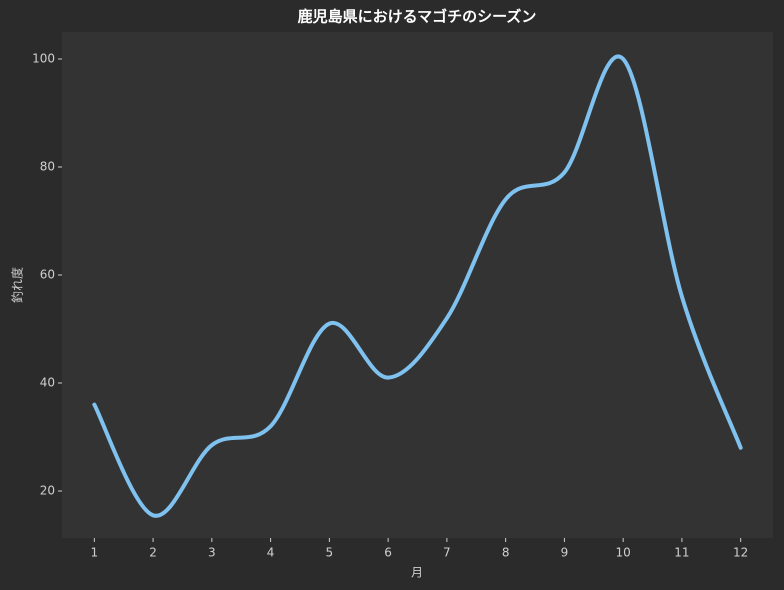 The width and height of the screenshot is (784, 590). What do you see at coordinates (153, 553) in the screenshot?
I see `x-tick-label: 2` at bounding box center [153, 553].